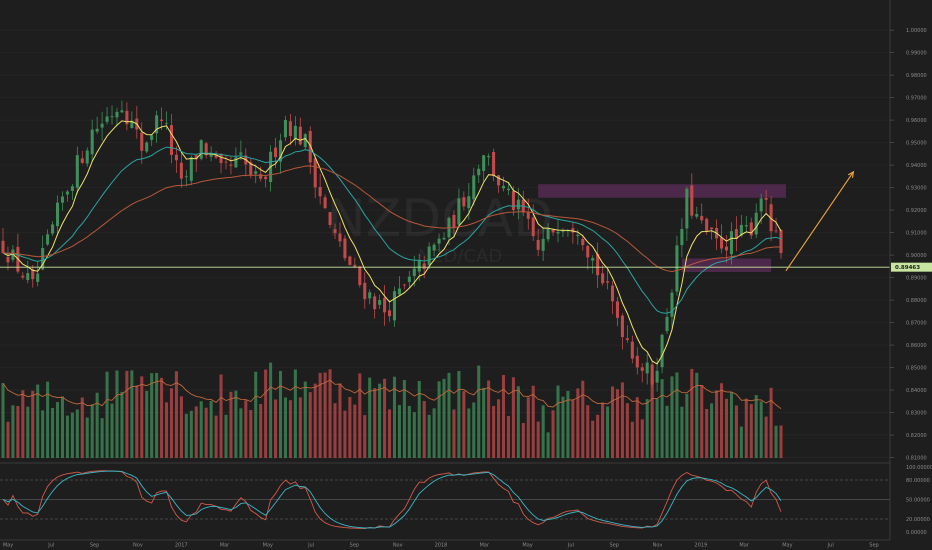  I want to click on volume-bars, so click(392, 410).